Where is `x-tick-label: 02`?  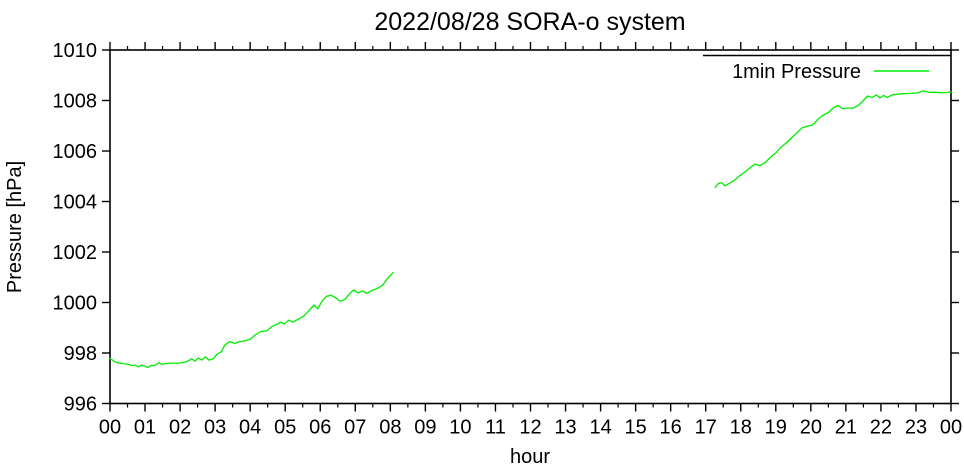 x-tick-label: 02 is located at coordinates (180, 428).